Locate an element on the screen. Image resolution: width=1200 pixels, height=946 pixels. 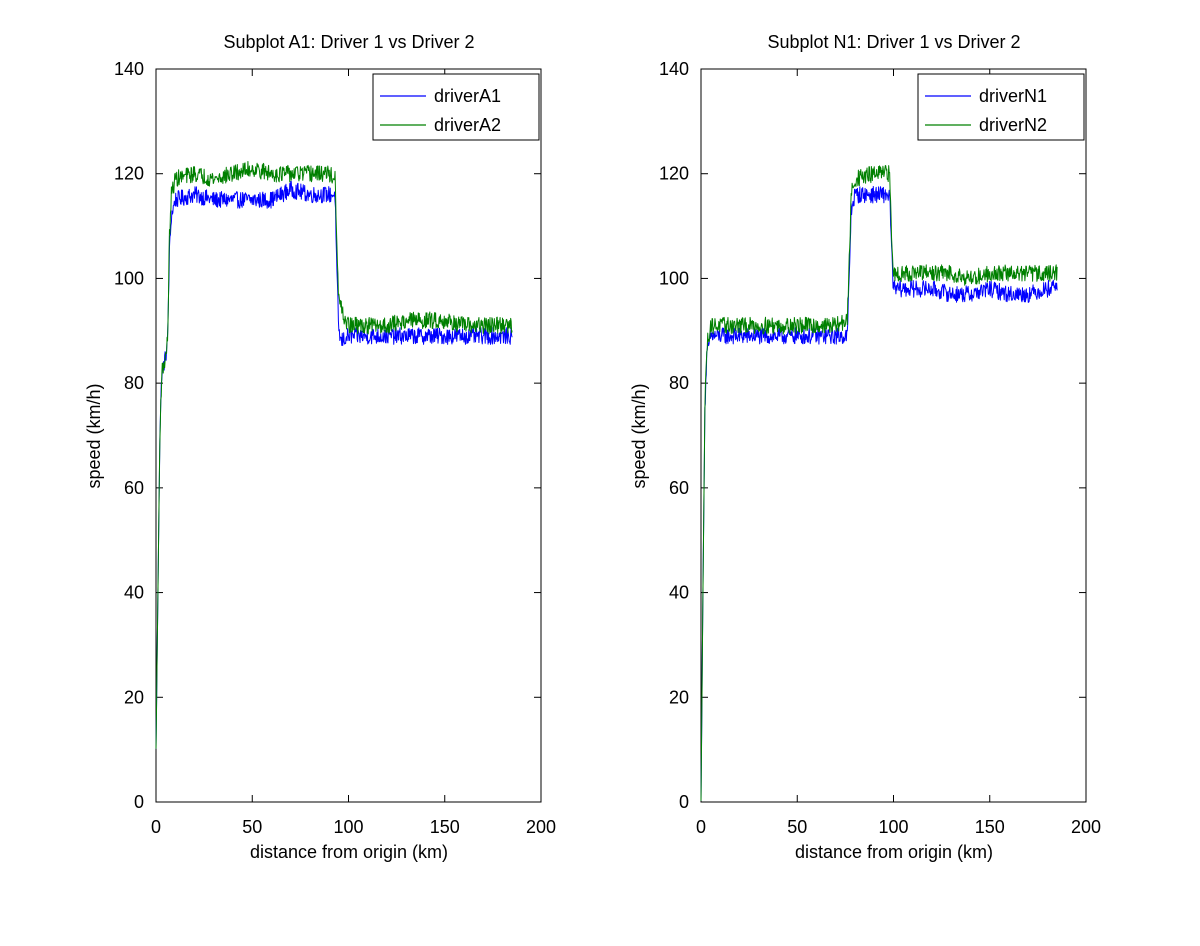
legend-label-series-1: driverA1 is located at coordinates (467, 96).